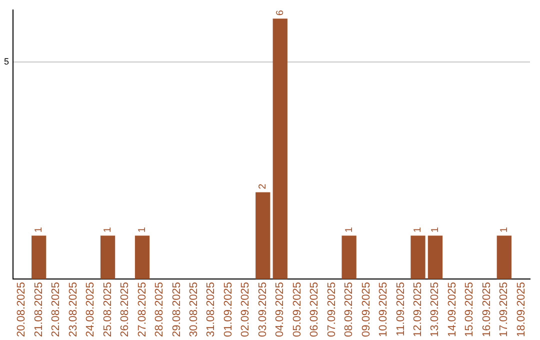  What do you see at coordinates (38, 310) in the screenshot?
I see `x-tick-label: 21.08.2025` at bounding box center [38, 310].